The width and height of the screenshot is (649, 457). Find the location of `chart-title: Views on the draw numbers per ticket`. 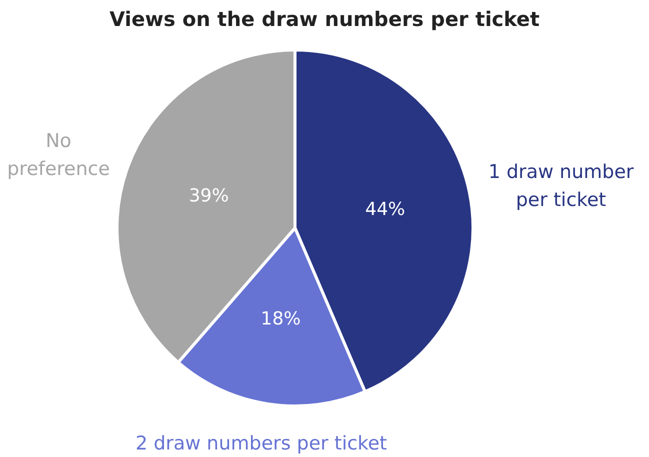

chart-title: Views on the draw numbers per ticket is located at coordinates (324, 19).